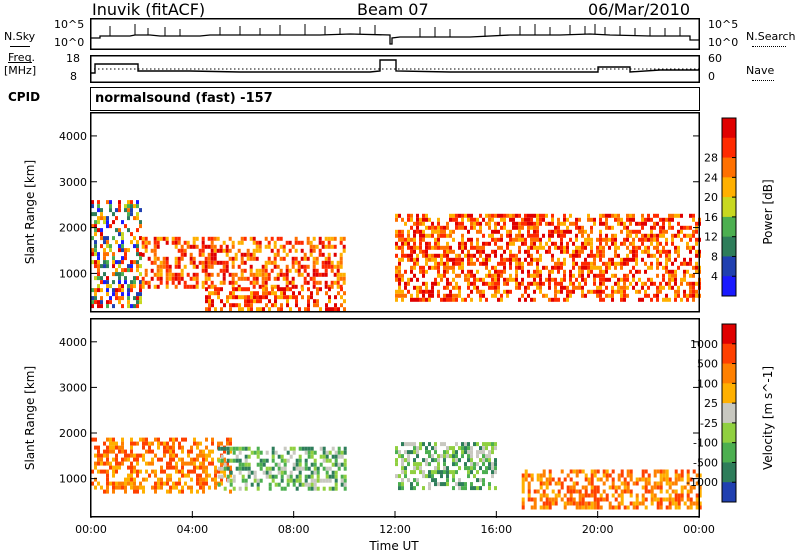 The height and width of the screenshot is (554, 800). I want to click on nsky-line, so click(395, 39).